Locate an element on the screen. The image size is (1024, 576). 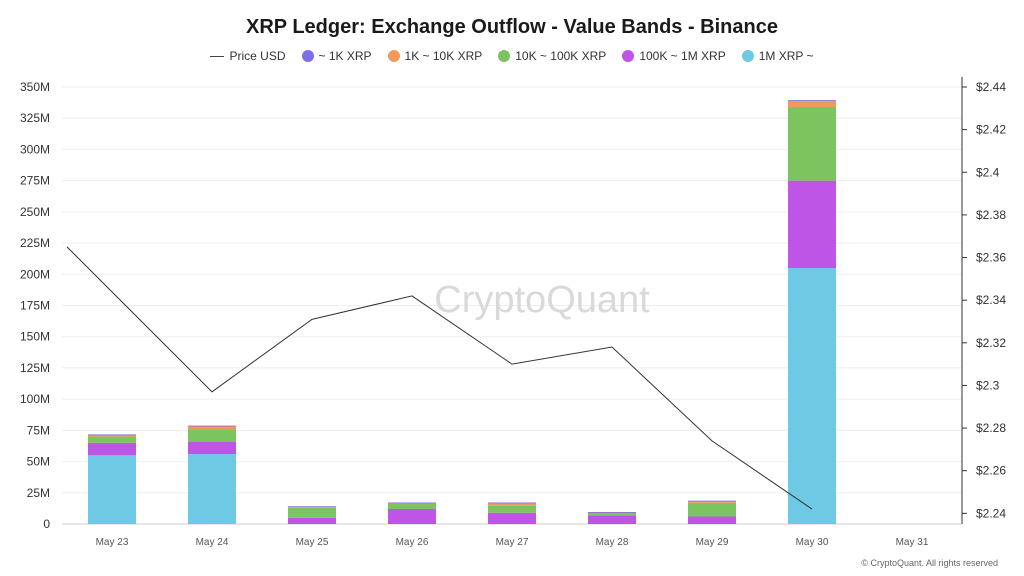
y-tick-label-left: 125M is located at coordinates (35, 368).